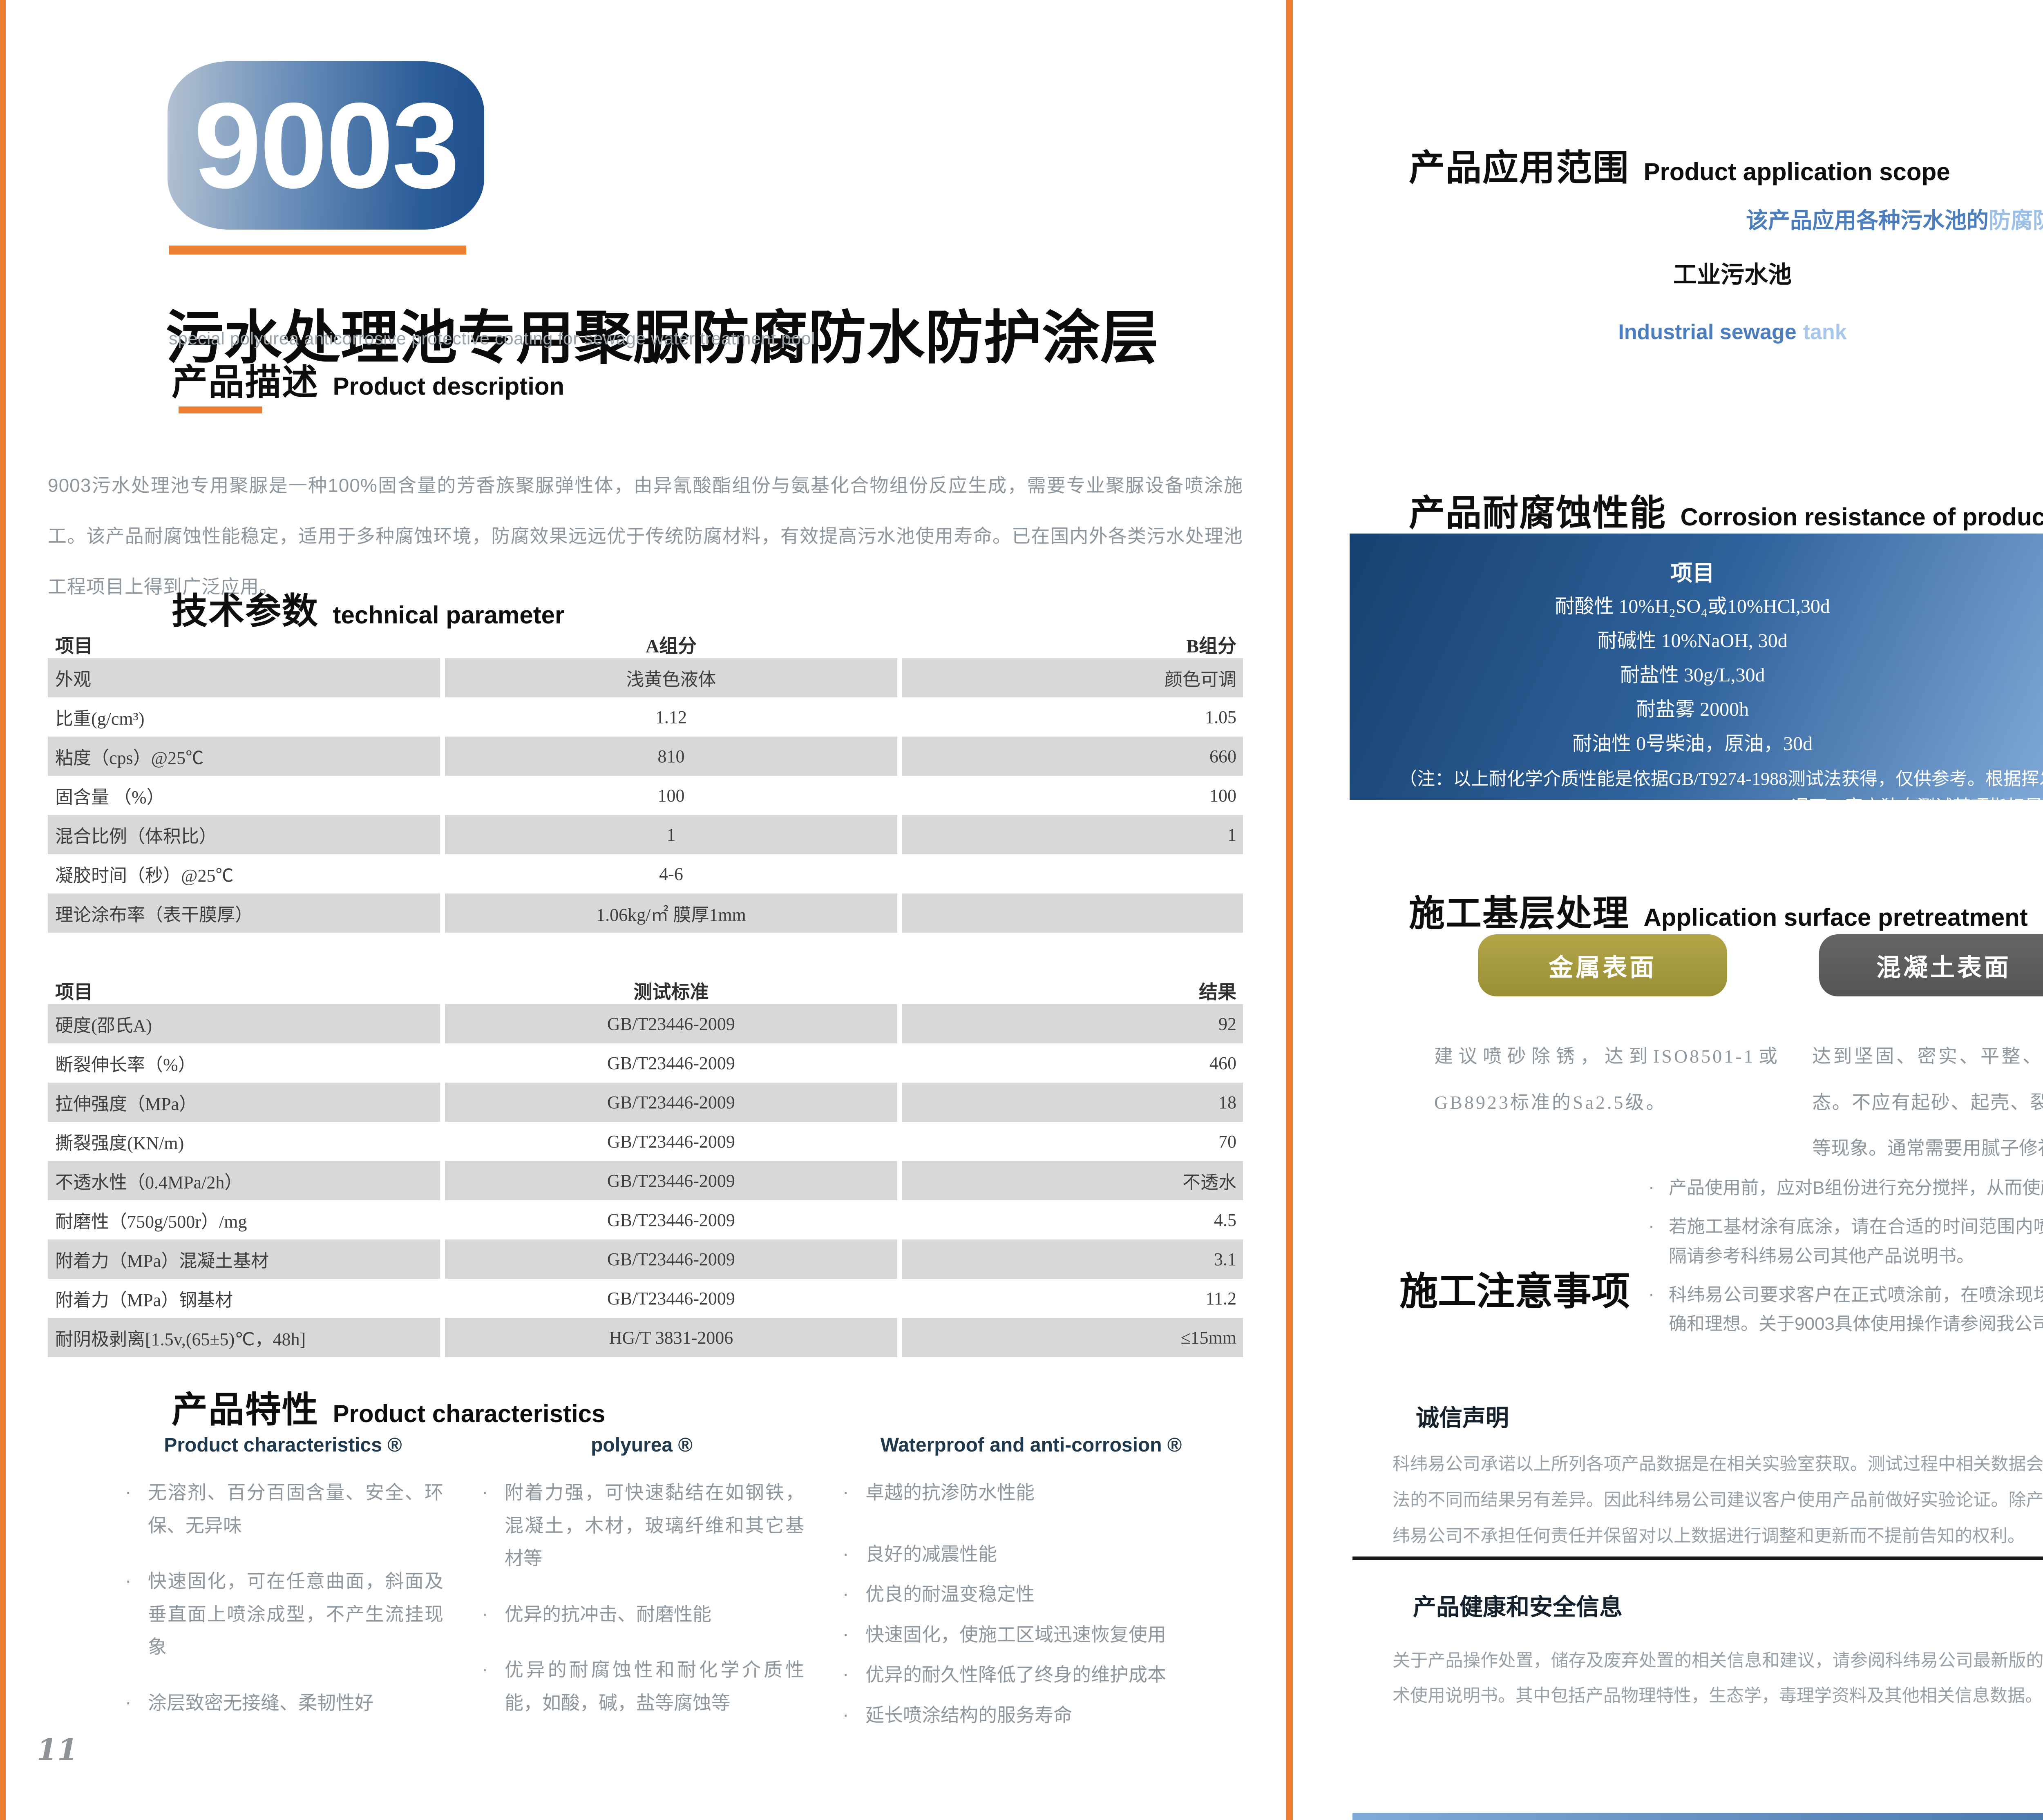 This screenshot has width=2043, height=1820. I want to click on test-result: 460, so click(1223, 1063).